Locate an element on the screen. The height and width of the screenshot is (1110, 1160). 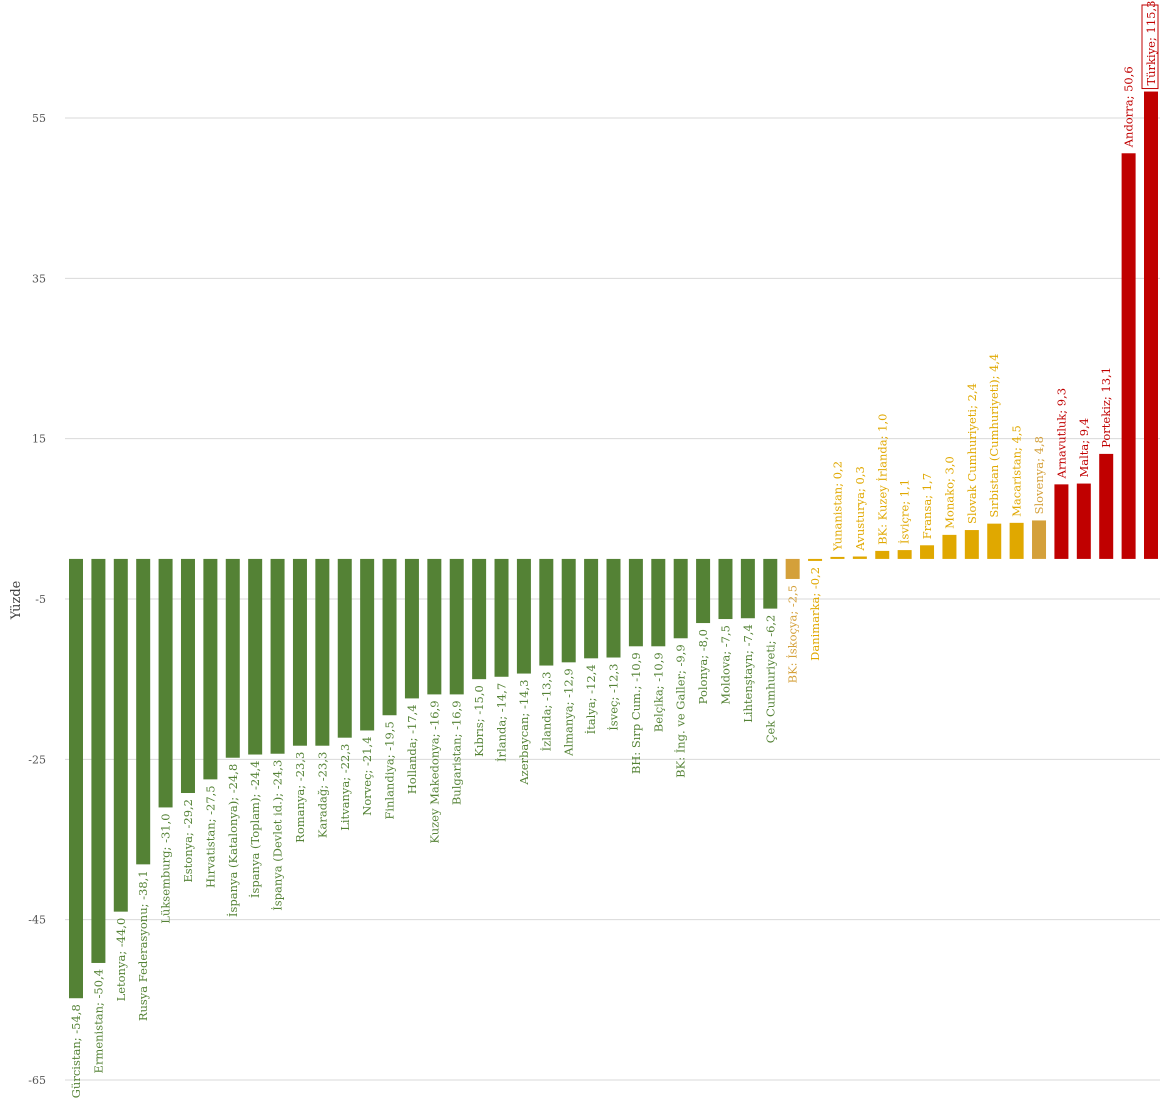
bar-data-label: Lüksemburg; -31,0 is located at coordinates (166, 868).